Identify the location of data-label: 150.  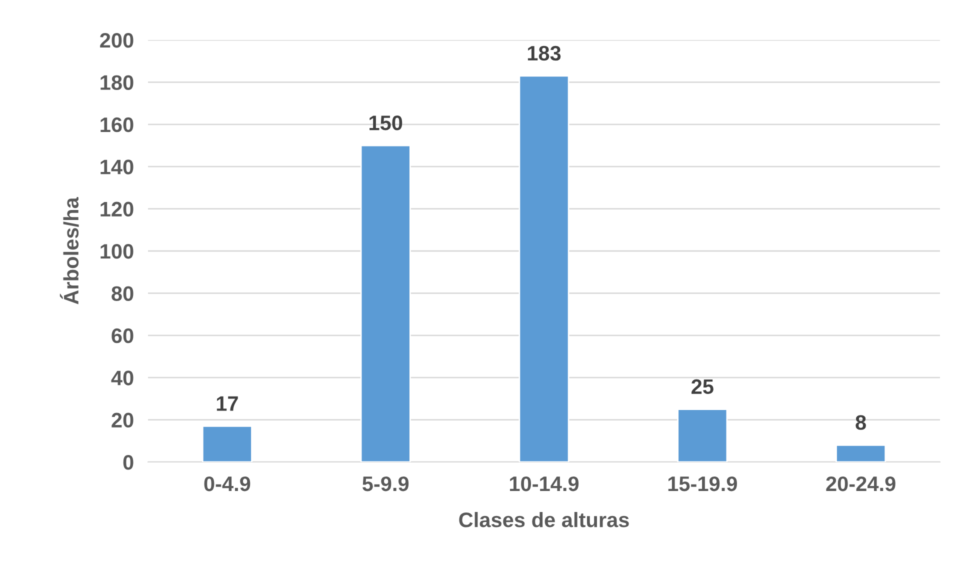
(386, 123).